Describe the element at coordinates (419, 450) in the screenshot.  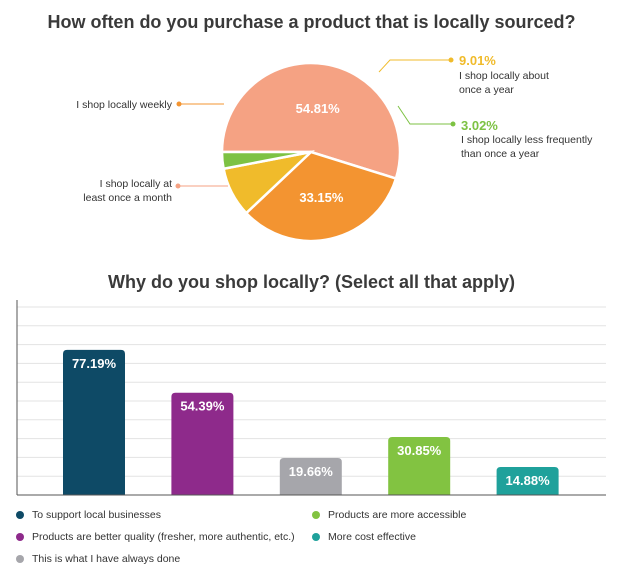
I see `bar-value-label: 30.85%` at that location.